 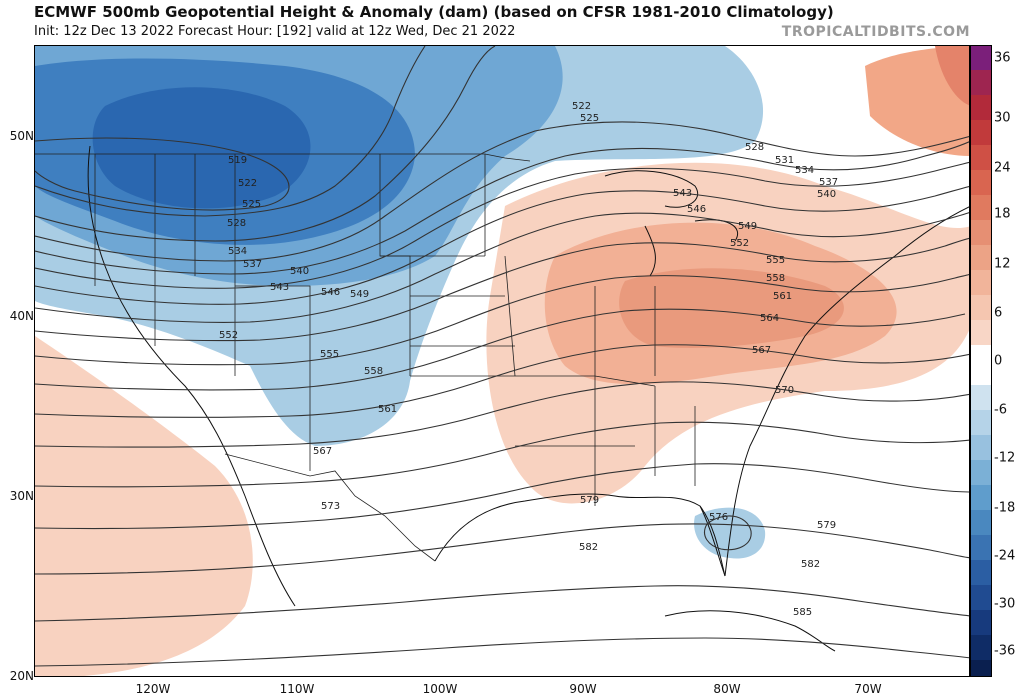 I want to click on gulf-coastline, so click(x=580, y=535).